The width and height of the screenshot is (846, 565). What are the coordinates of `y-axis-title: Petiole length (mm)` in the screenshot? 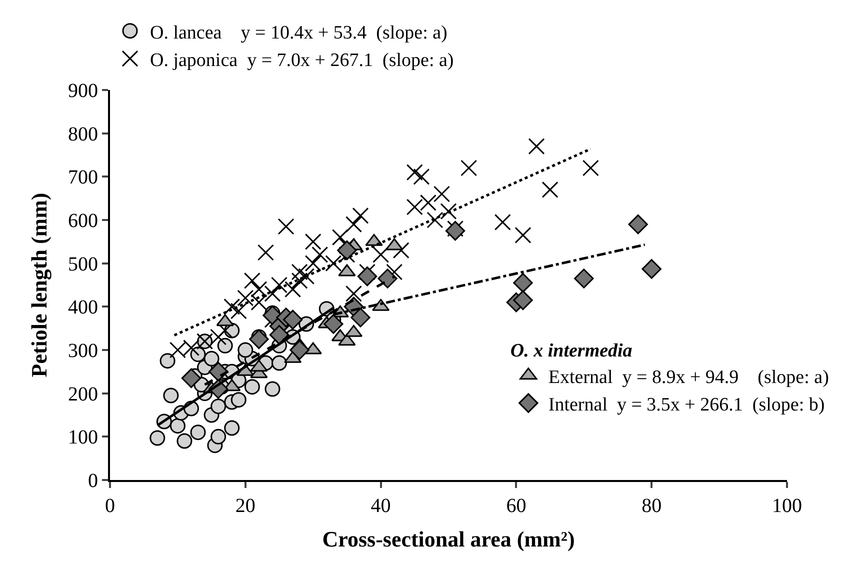 It's located at (39, 285).